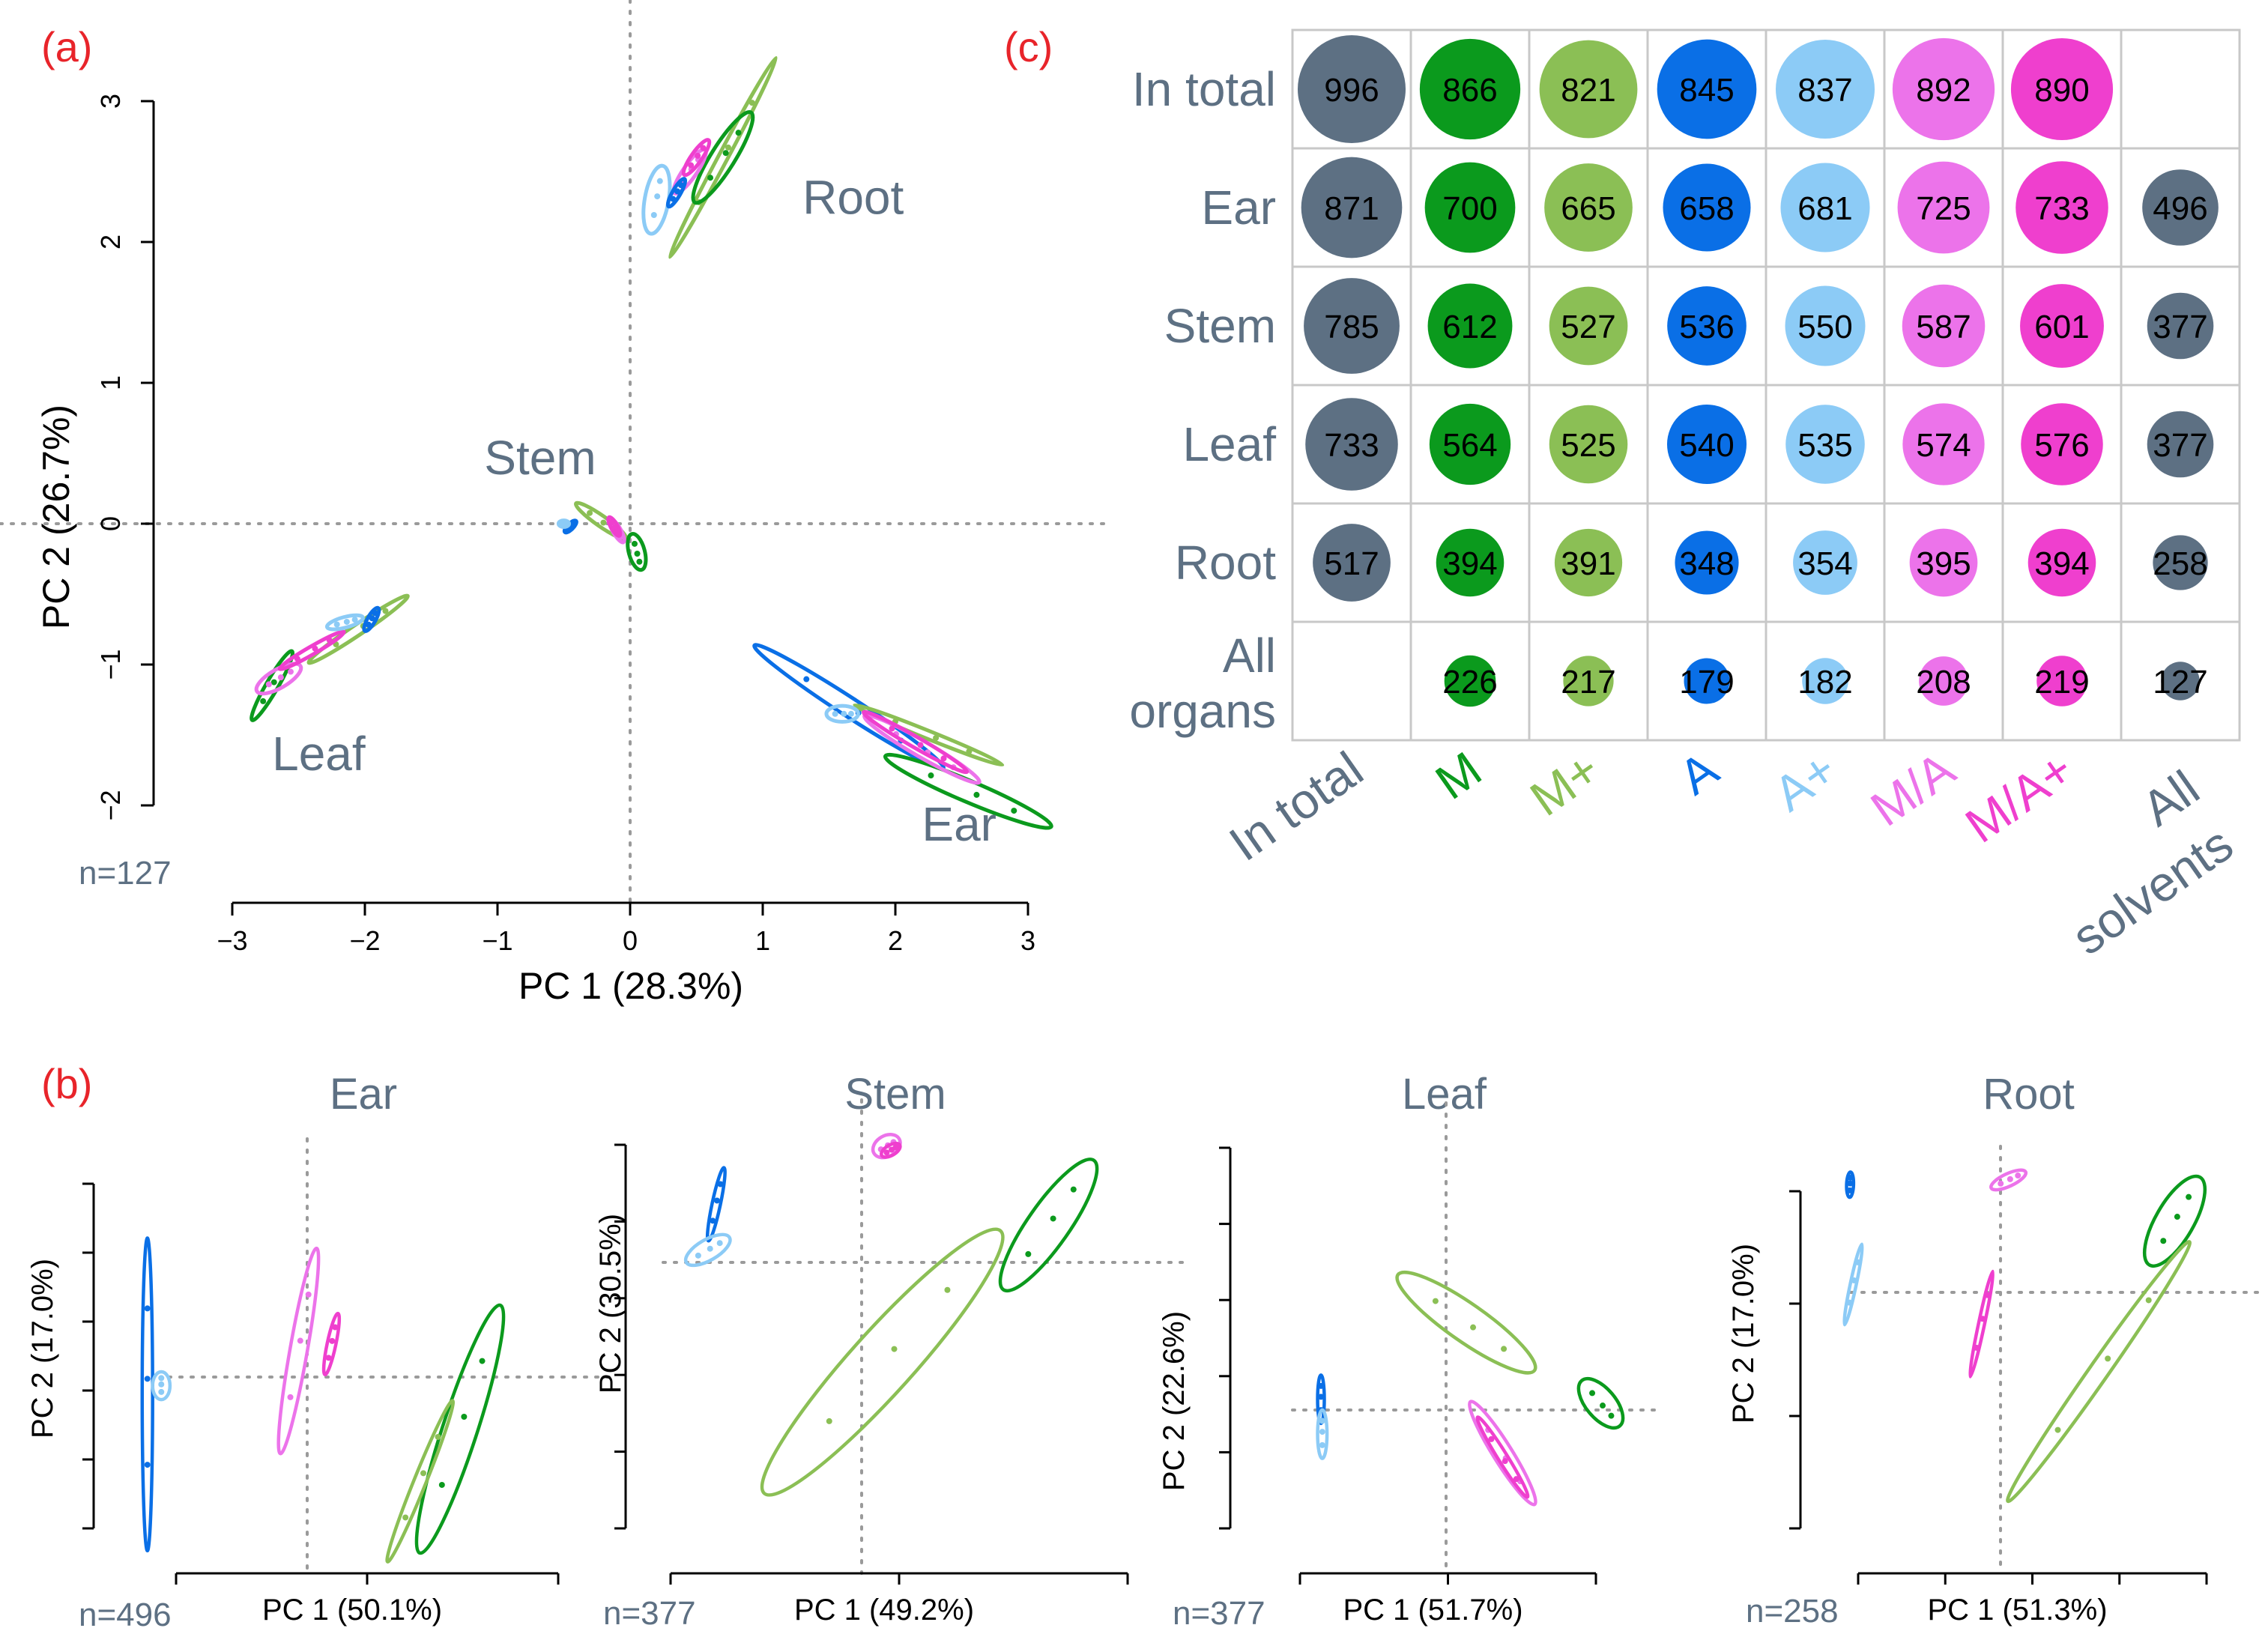 The width and height of the screenshot is (2268, 1649). I want to click on cell-value: 587, so click(1943, 327).